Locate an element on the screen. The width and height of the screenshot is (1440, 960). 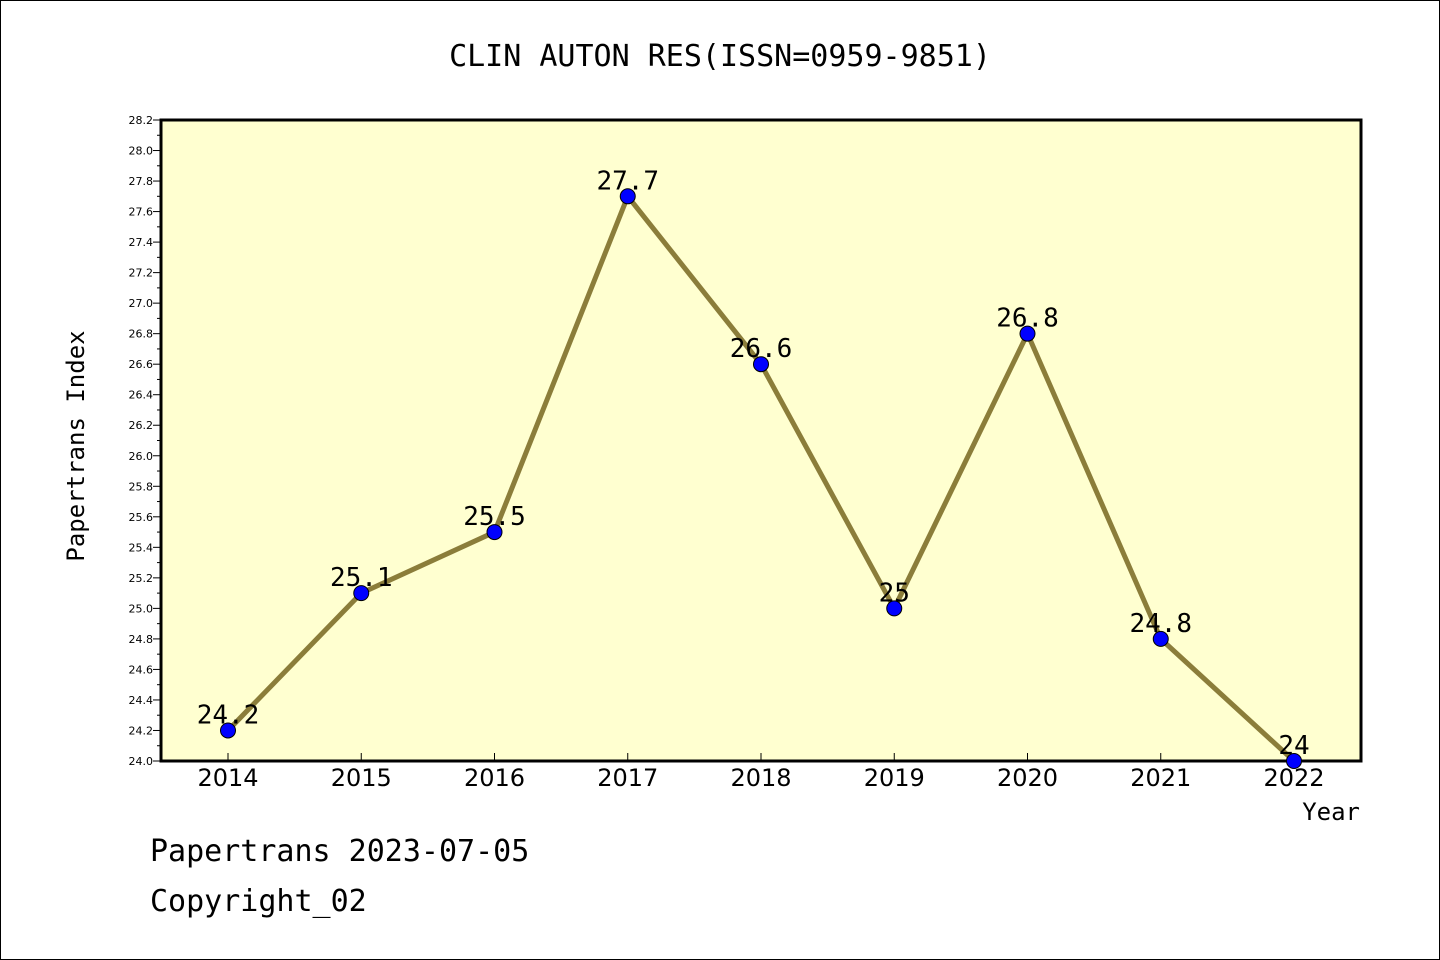
y-tick-label: 26.0 is located at coordinates (141, 456).